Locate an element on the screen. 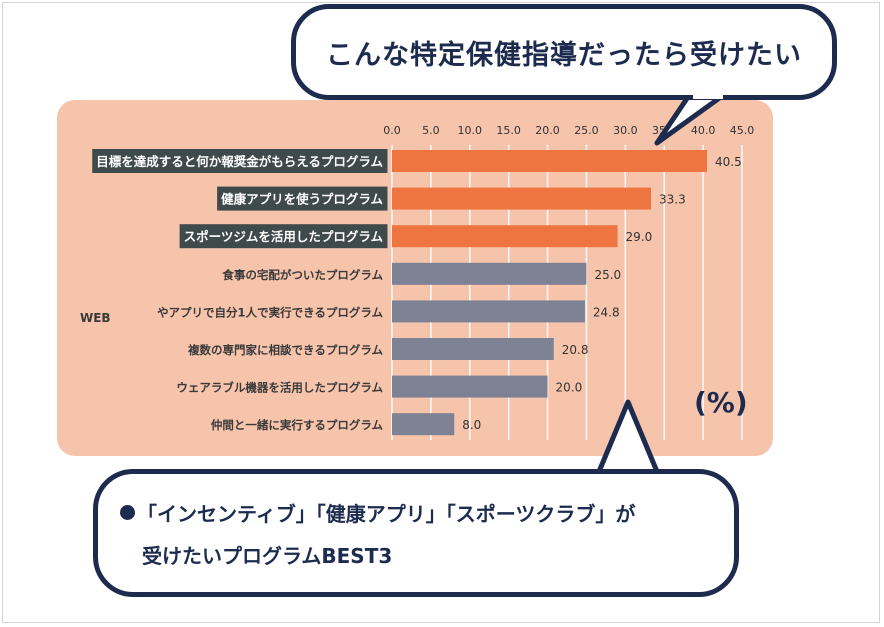 Image resolution: width=884 pixels, height=627 pixels. value-label: 20.8 is located at coordinates (575, 350).